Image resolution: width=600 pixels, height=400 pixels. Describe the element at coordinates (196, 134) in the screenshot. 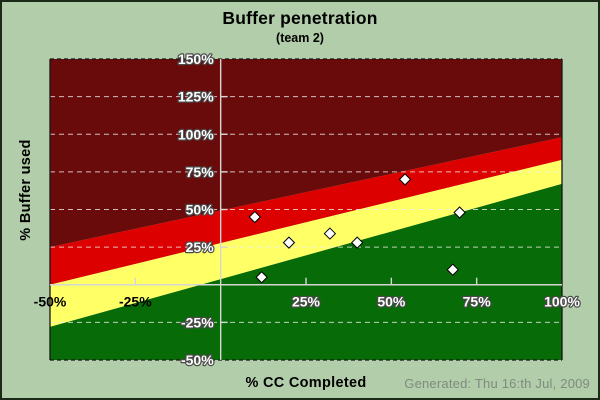

I see `y-tick-label: 100%` at that location.